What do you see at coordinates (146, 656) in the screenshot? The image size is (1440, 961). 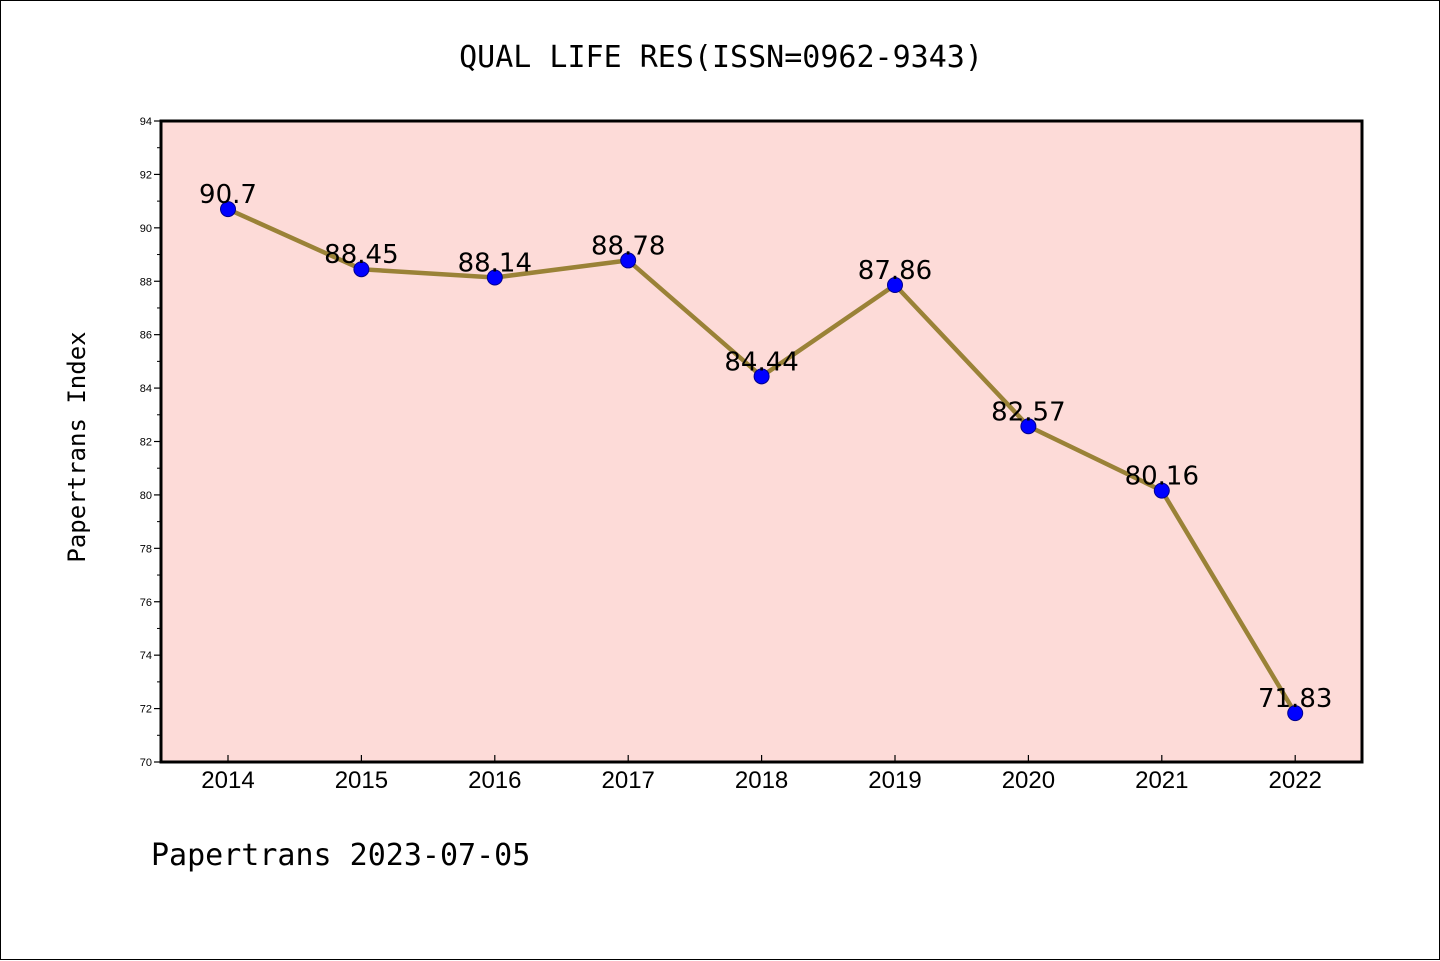 I see `y-tick-label: 74` at bounding box center [146, 656].